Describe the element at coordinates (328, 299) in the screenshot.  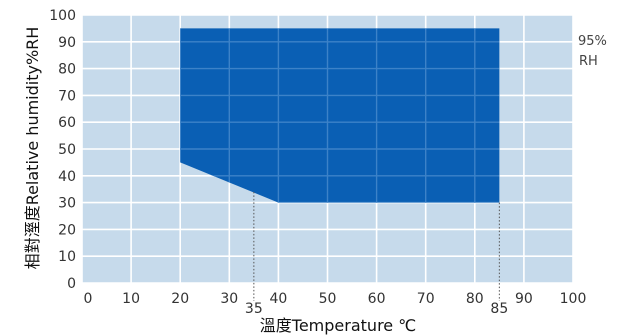
I see `x-tick-label: 50` at that location.